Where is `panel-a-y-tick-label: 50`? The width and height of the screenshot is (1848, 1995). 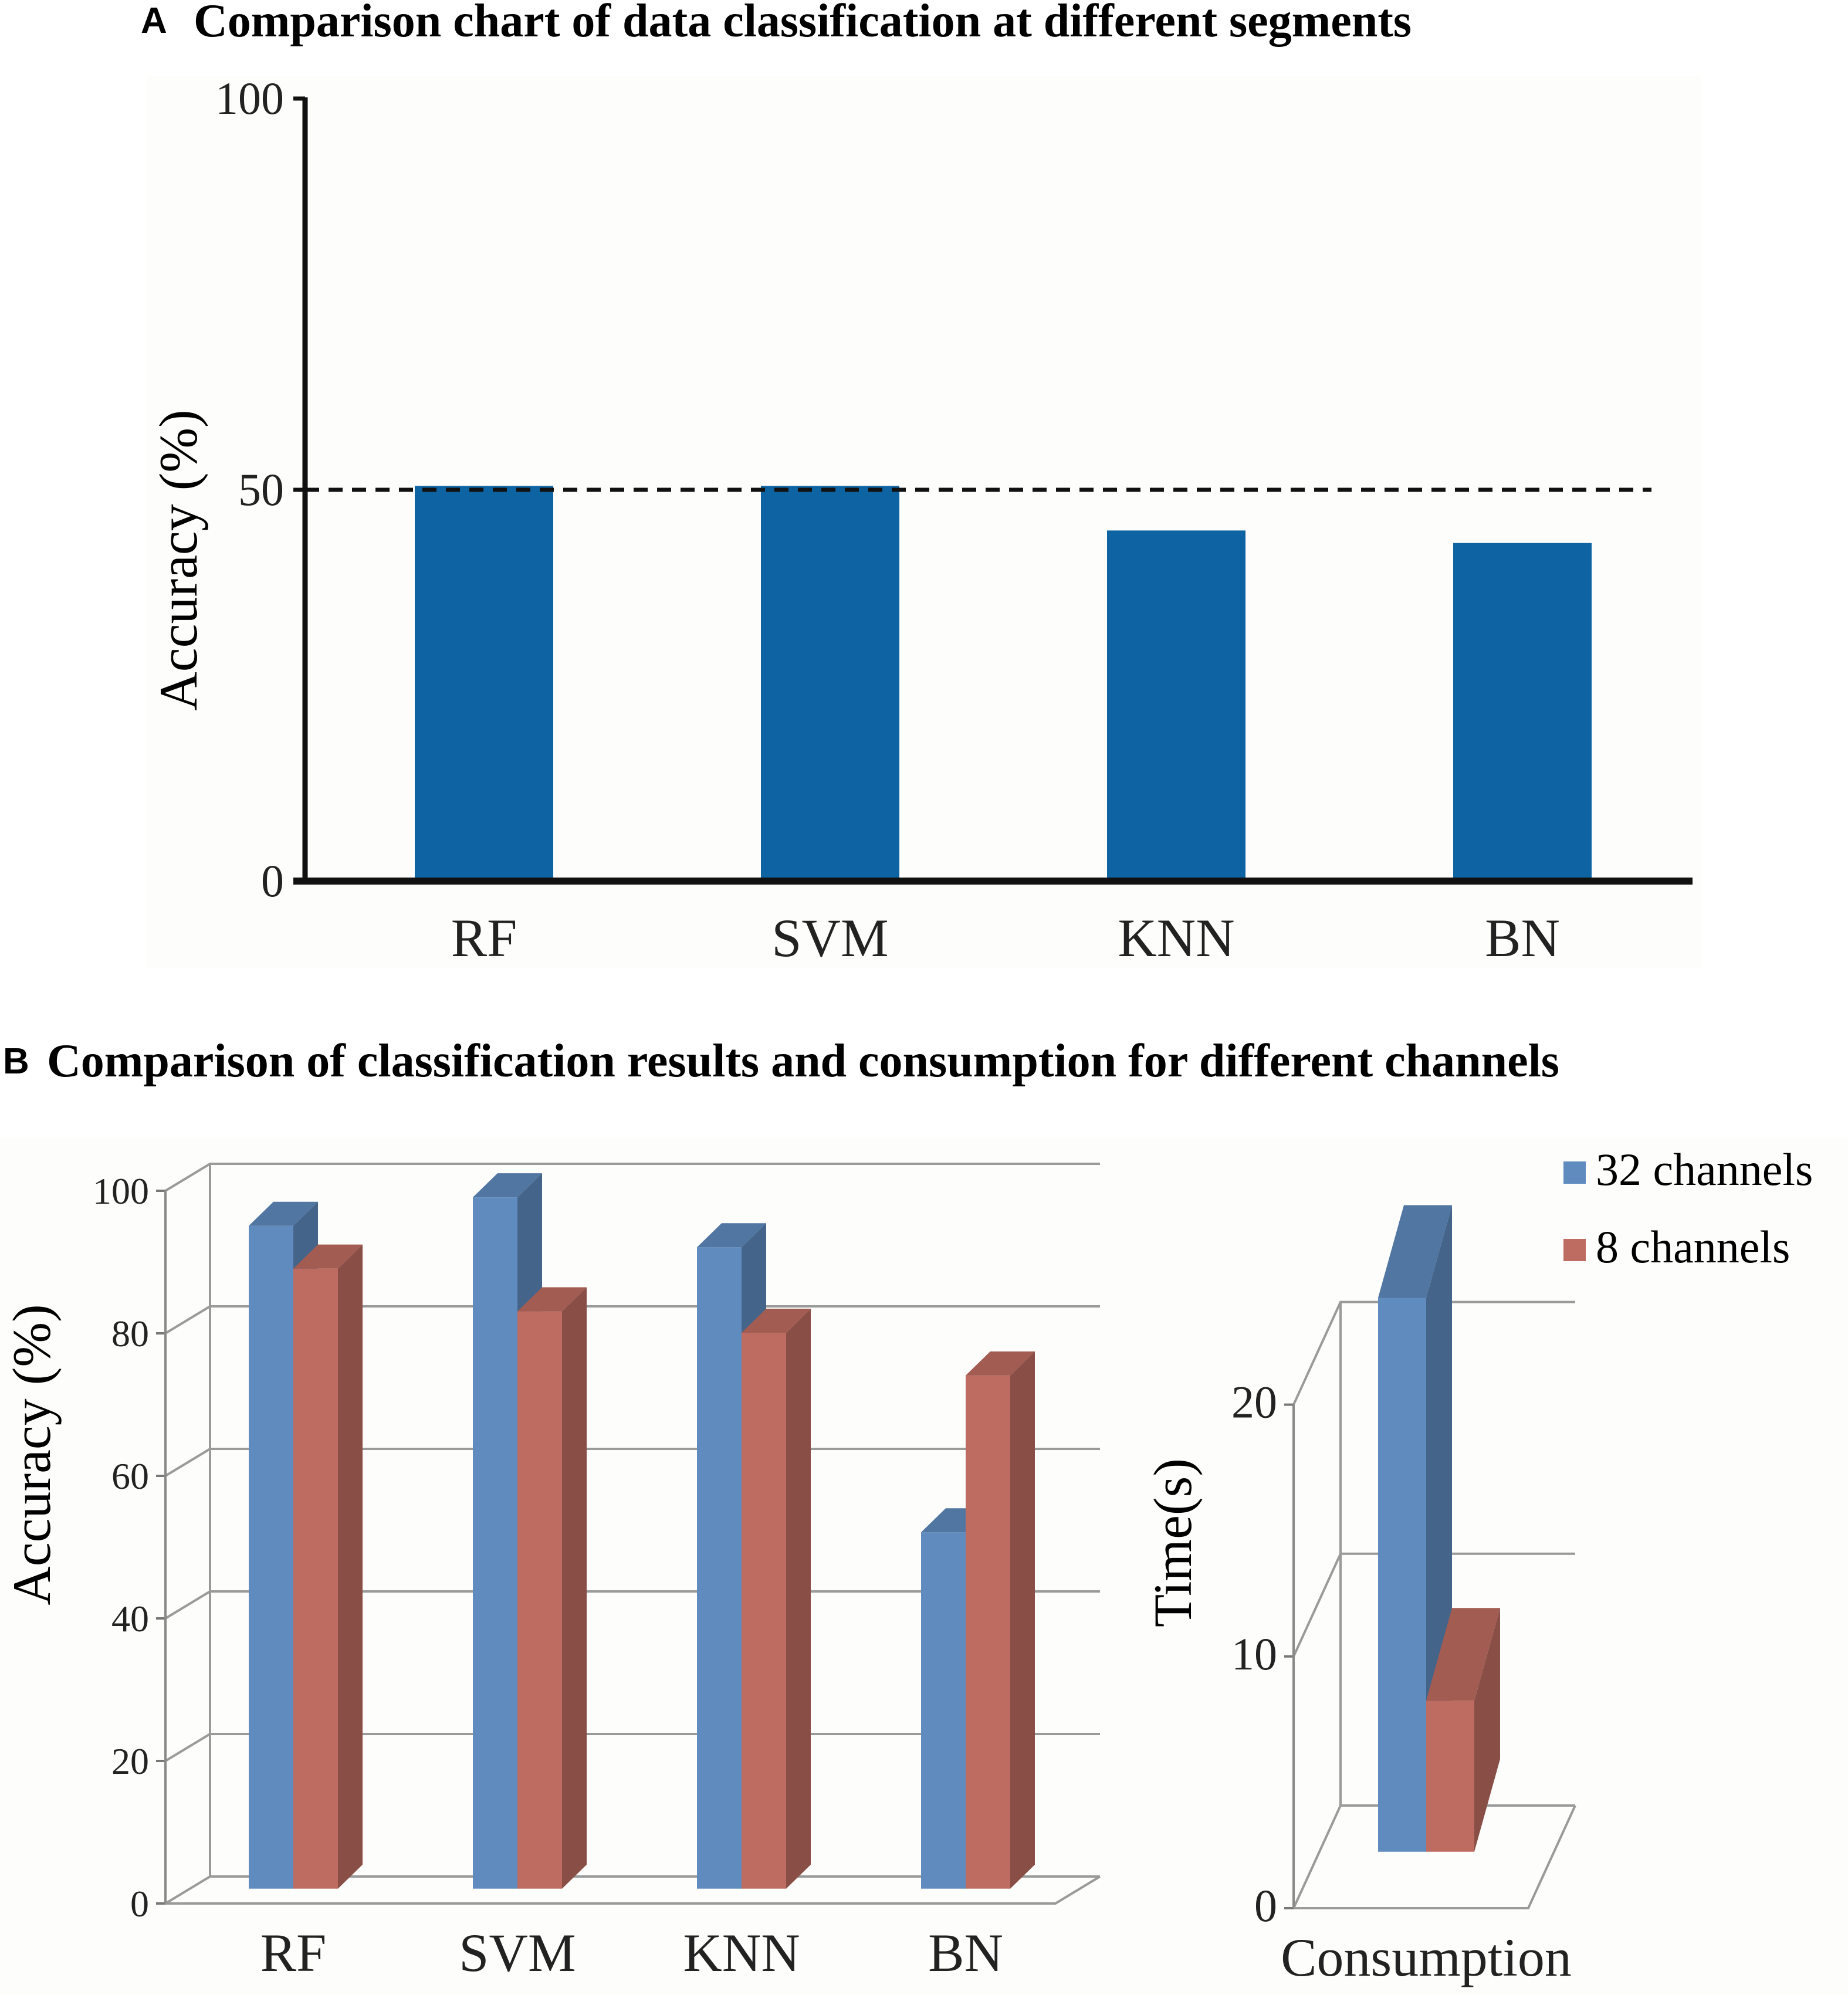 panel-a-y-tick-label: 50 is located at coordinates (261, 489).